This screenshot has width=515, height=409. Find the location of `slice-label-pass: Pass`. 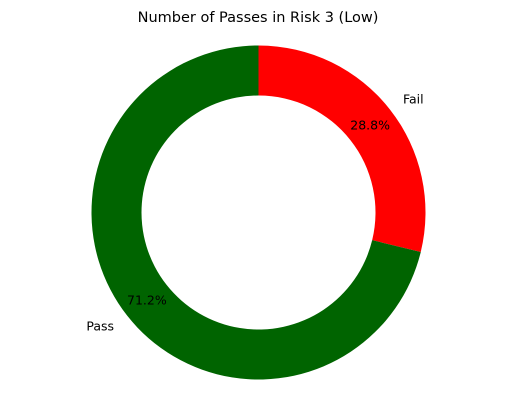

slice-label-pass: Pass is located at coordinates (100, 326).